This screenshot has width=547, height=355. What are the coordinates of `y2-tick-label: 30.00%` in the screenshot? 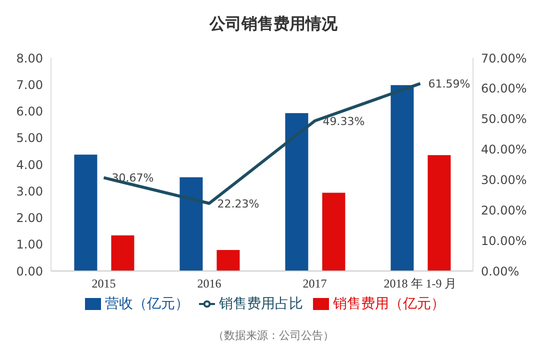 It's located at (504, 179).